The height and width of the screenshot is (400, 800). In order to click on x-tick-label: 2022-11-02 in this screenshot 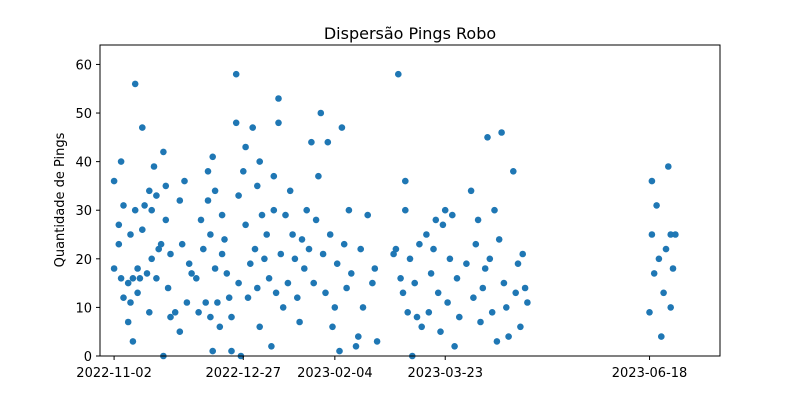, I will do `click(114, 373)`.